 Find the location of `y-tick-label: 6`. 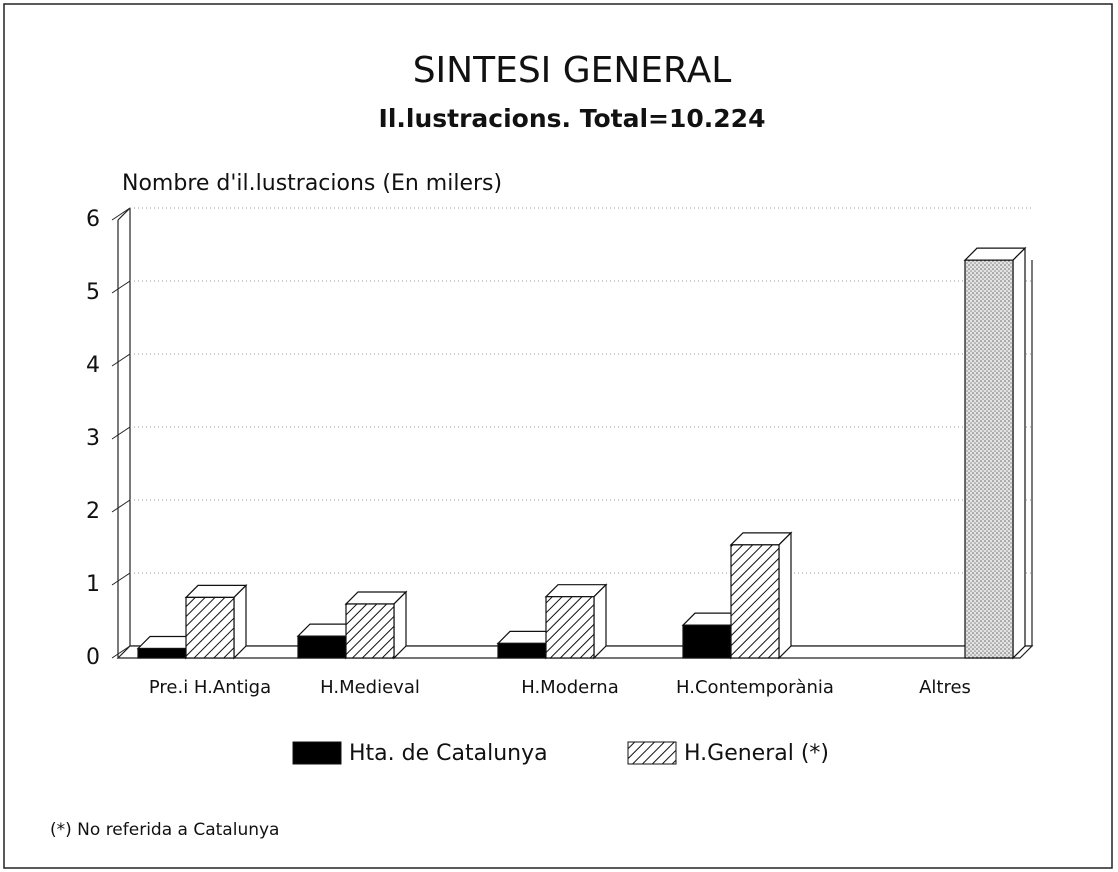

y-tick-label: 6 is located at coordinates (93, 219).